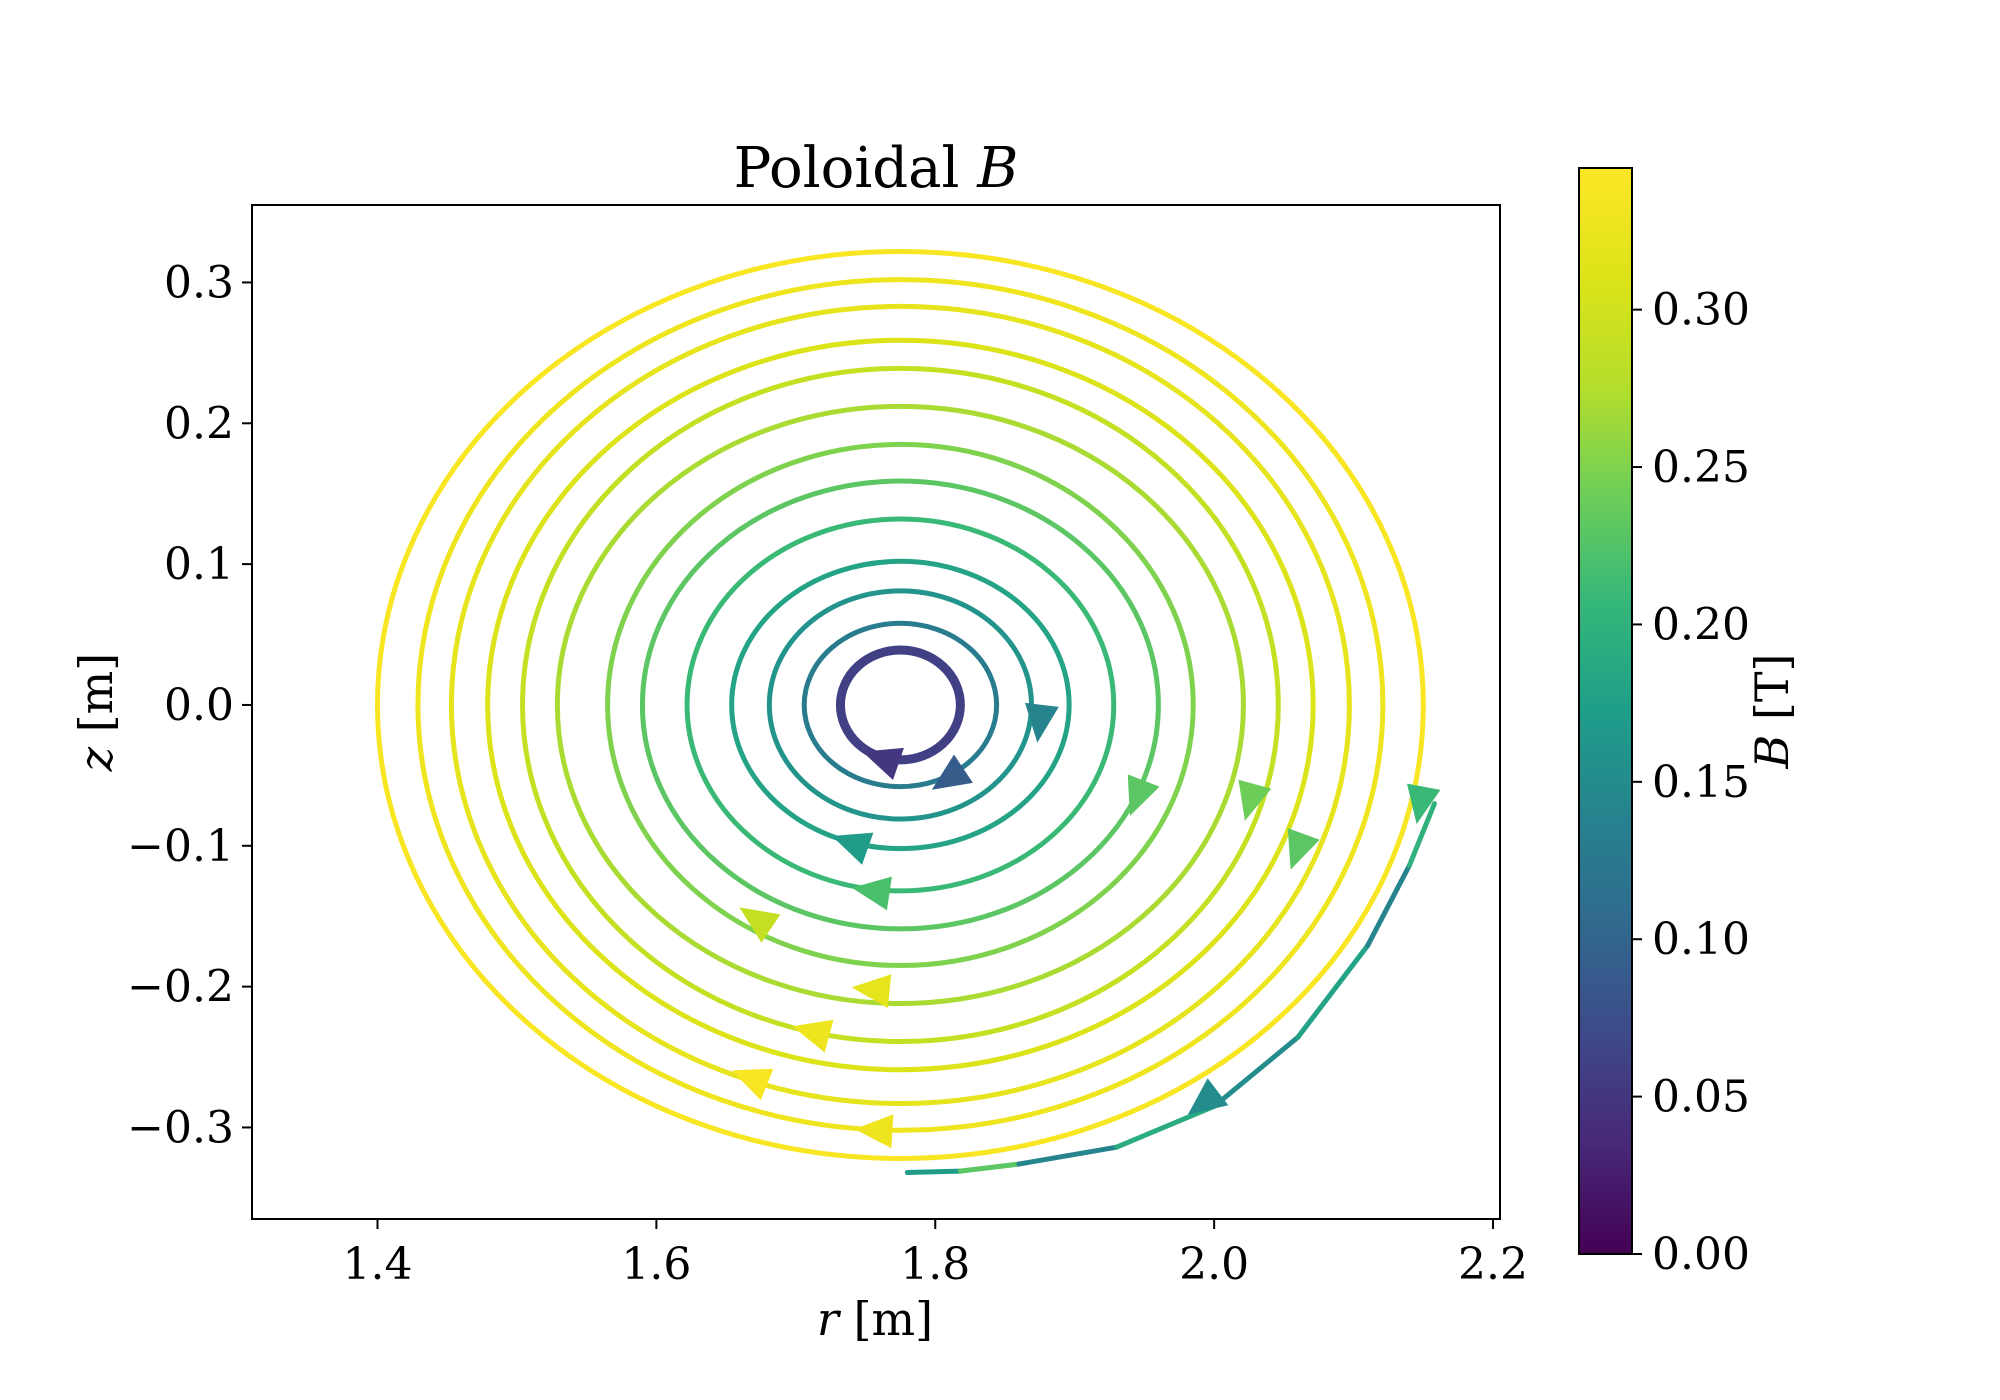 The height and width of the screenshot is (1400, 2000). Describe the element at coordinates (1701, 1254) in the screenshot. I see `colorbar-tick-label: 0.00` at that location.